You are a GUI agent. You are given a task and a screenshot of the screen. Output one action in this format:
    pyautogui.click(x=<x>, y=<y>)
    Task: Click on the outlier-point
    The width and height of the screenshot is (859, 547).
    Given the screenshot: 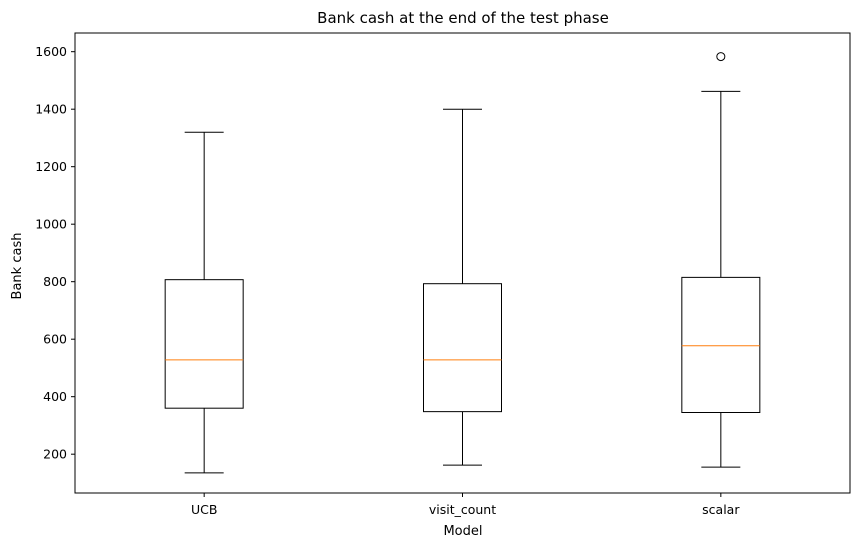 What is the action you would take?
    pyautogui.click(x=721, y=57)
    